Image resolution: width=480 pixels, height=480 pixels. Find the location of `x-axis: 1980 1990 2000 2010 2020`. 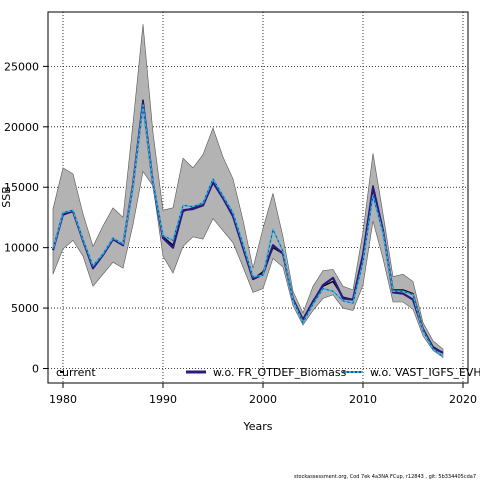

x-axis: 1980 1990 2000 2010 2020 is located at coordinates (263, 394).